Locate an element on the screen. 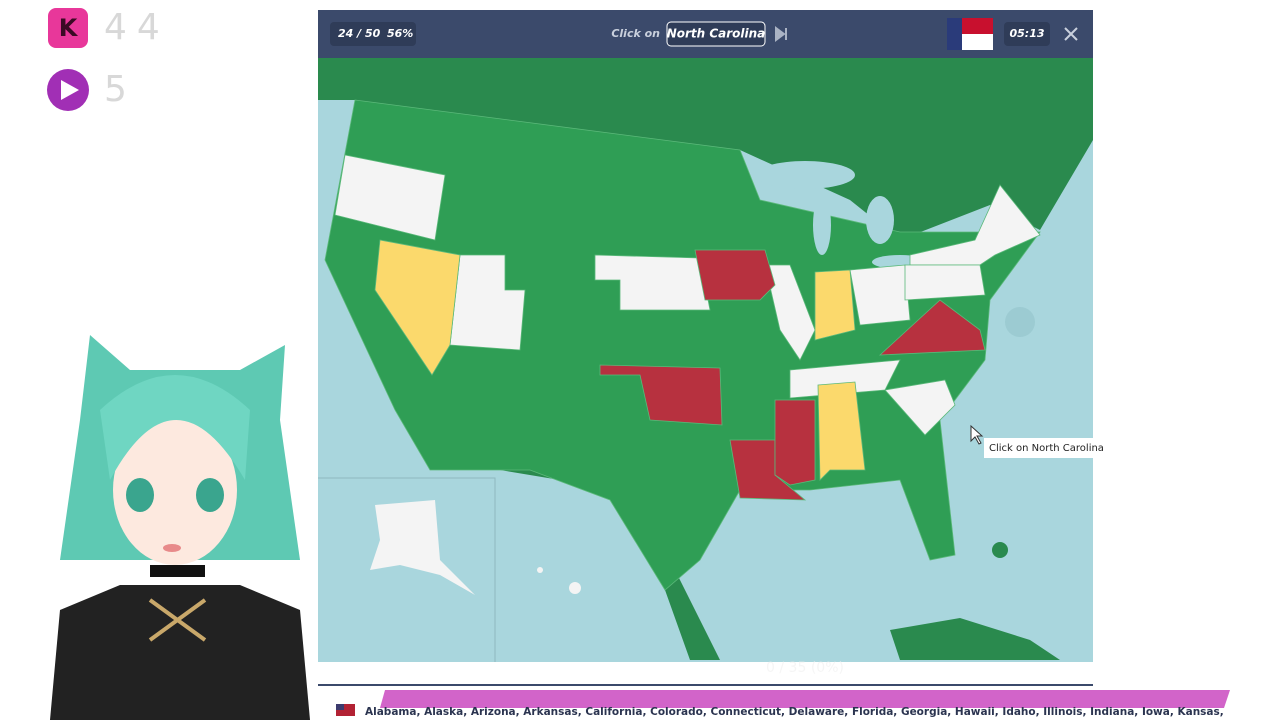 The height and width of the screenshot is (720, 1280). virginia is located at coordinates (932, 327).